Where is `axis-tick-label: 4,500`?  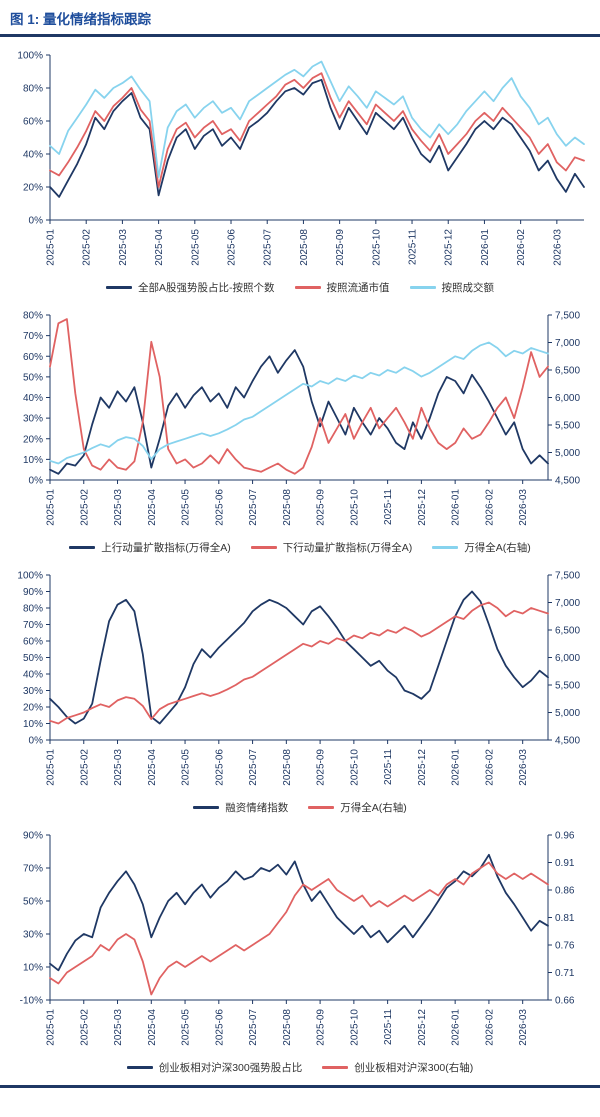 axis-tick-label: 4,500 is located at coordinates (567, 741).